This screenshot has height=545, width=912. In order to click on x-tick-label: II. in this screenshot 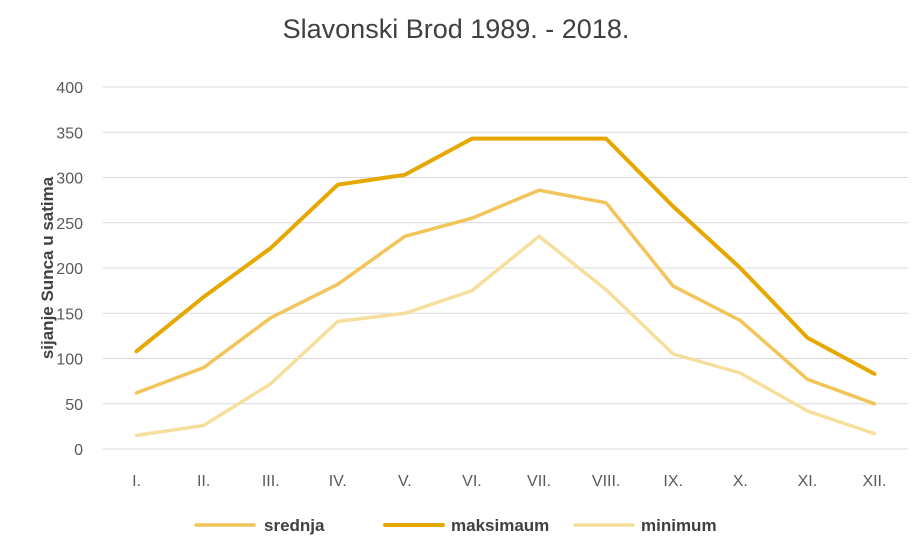, I will do `click(203, 481)`.